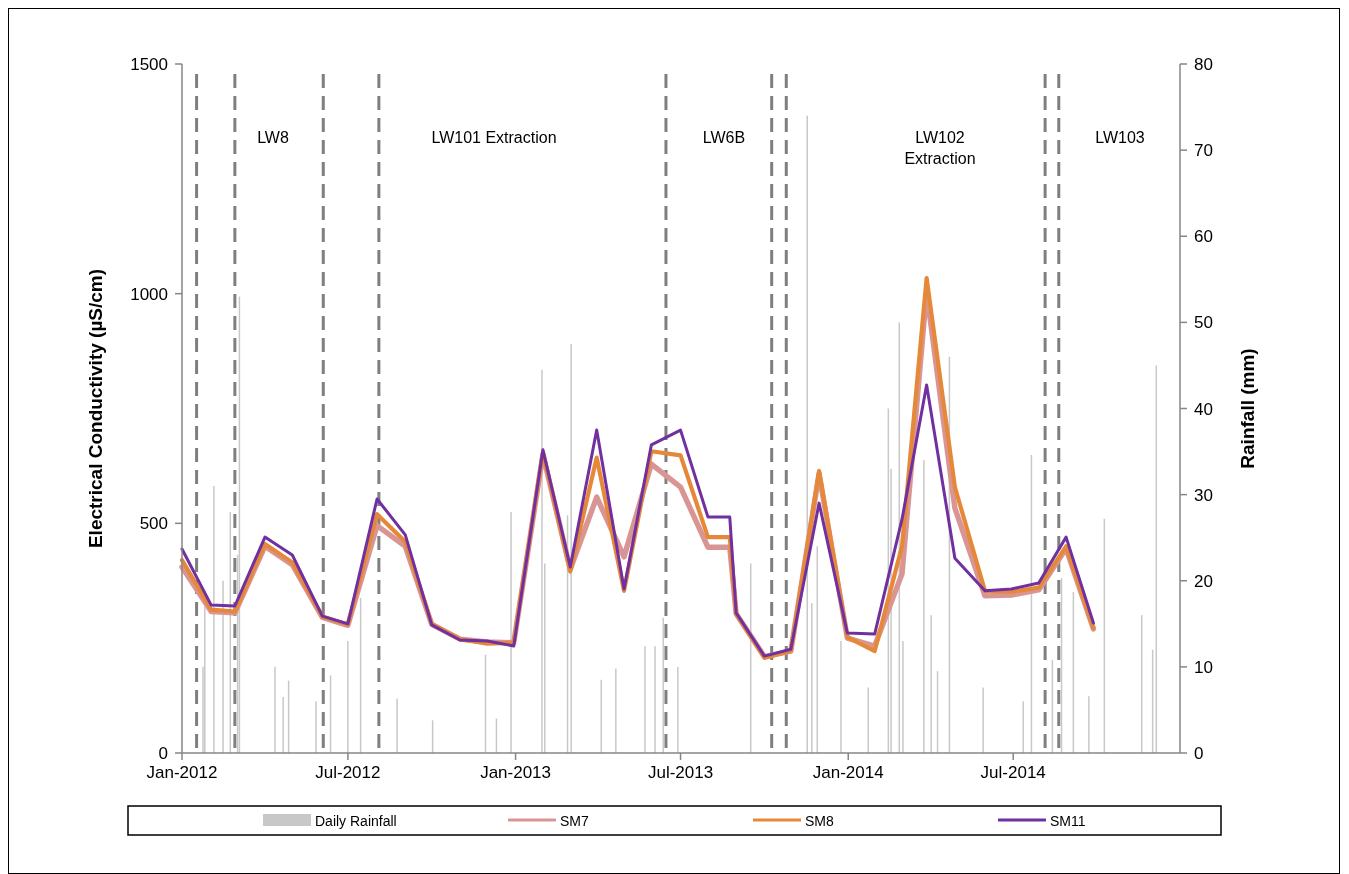 This screenshot has height=874, width=1349. What do you see at coordinates (494, 137) in the screenshot?
I see `annotation: LW101 Extraction` at bounding box center [494, 137].